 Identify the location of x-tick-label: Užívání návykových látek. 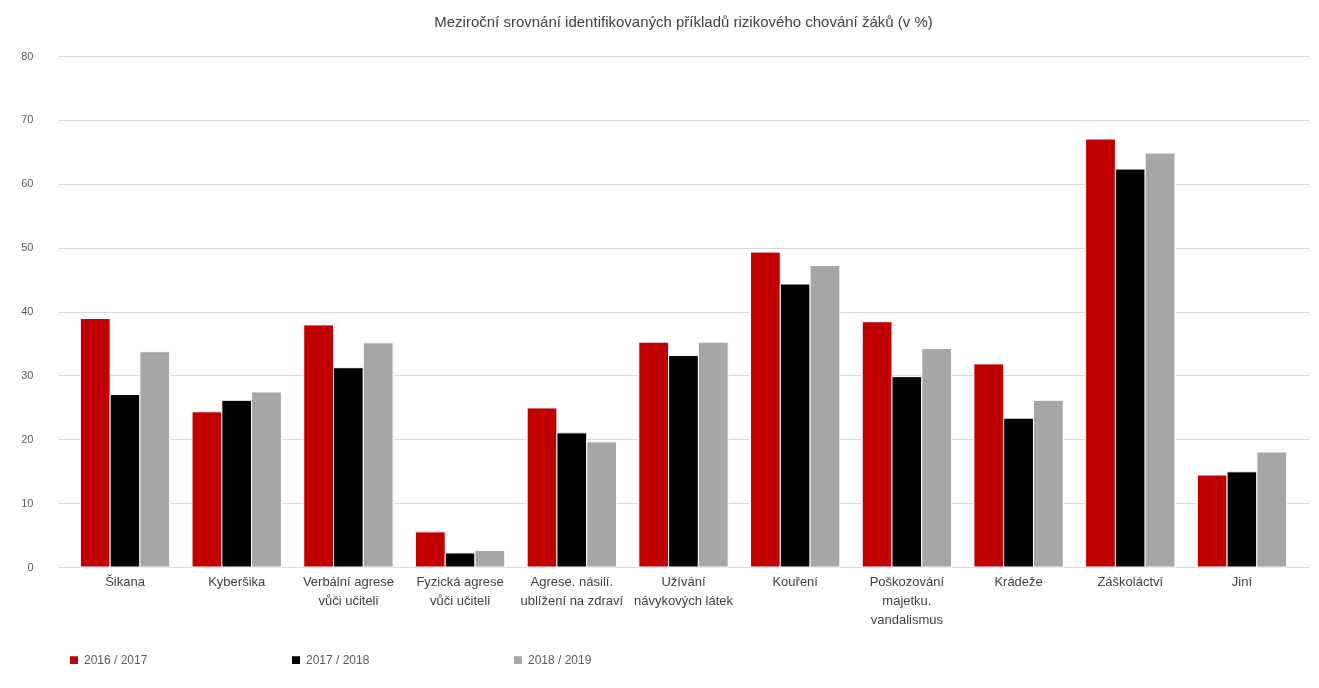
(684, 590).